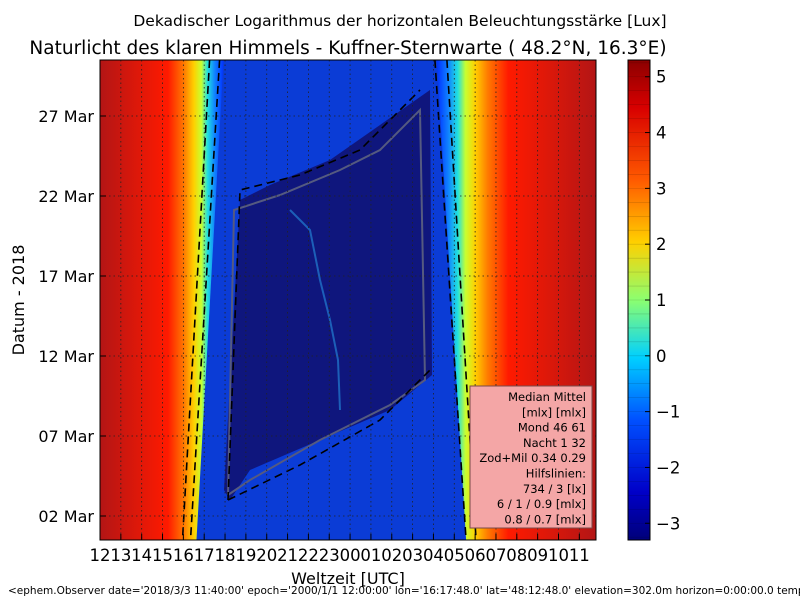 The height and width of the screenshot is (600, 800). I want to click on heatmap-day-left, so click(162, 300).